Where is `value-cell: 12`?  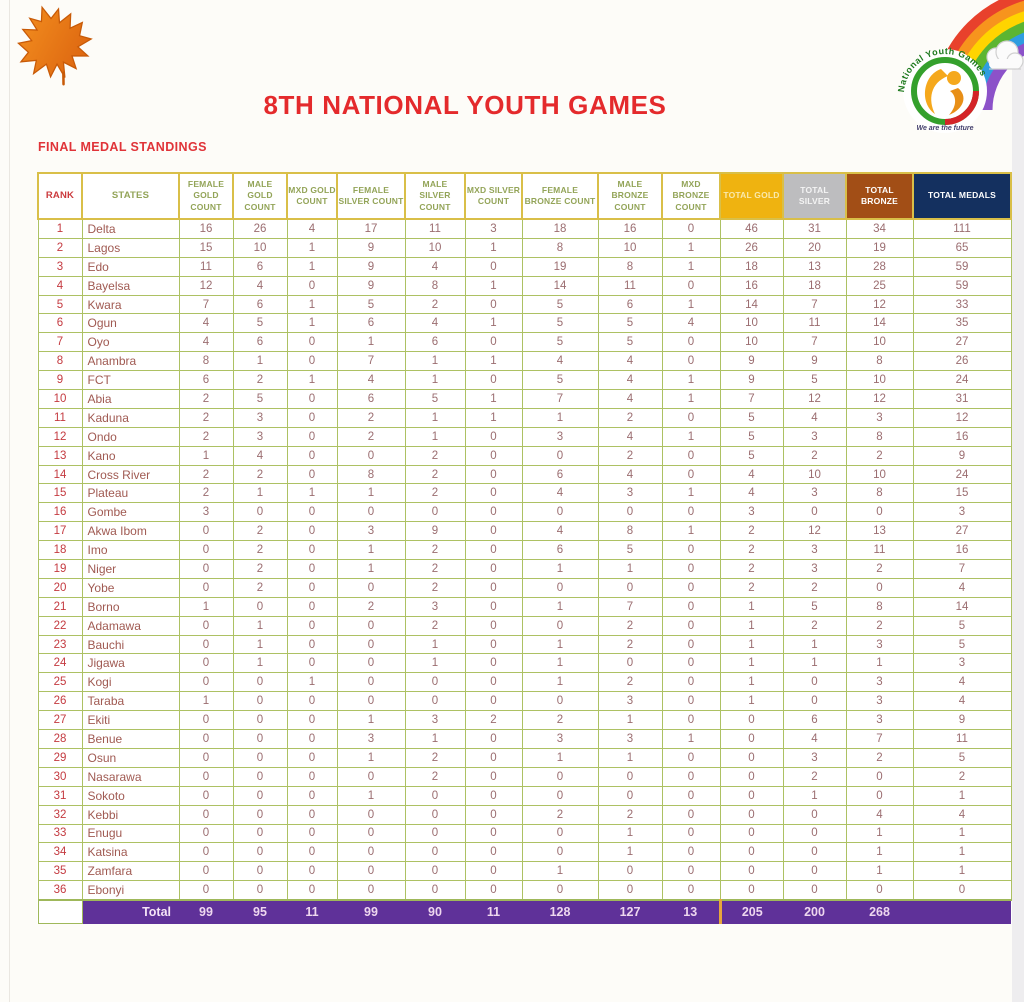 value-cell: 12 is located at coordinates (879, 399).